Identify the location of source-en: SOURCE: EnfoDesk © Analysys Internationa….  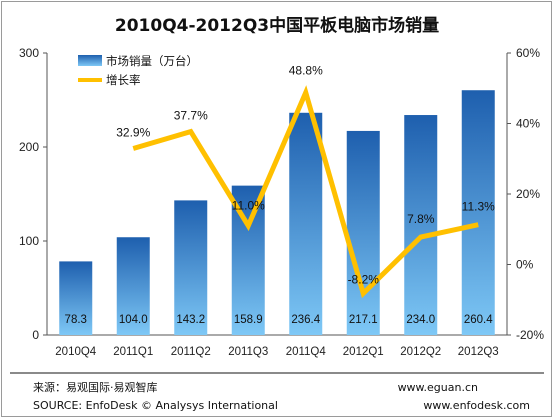
(155, 405).